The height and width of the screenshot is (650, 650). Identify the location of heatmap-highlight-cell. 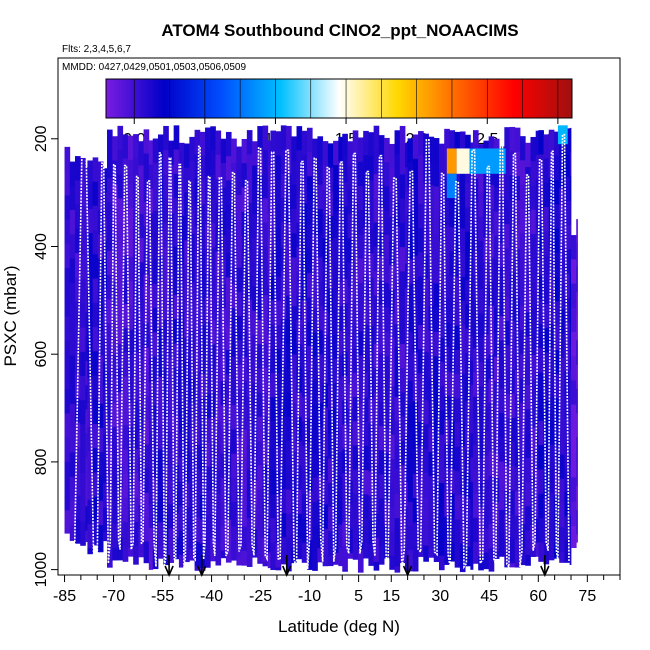
(562, 135).